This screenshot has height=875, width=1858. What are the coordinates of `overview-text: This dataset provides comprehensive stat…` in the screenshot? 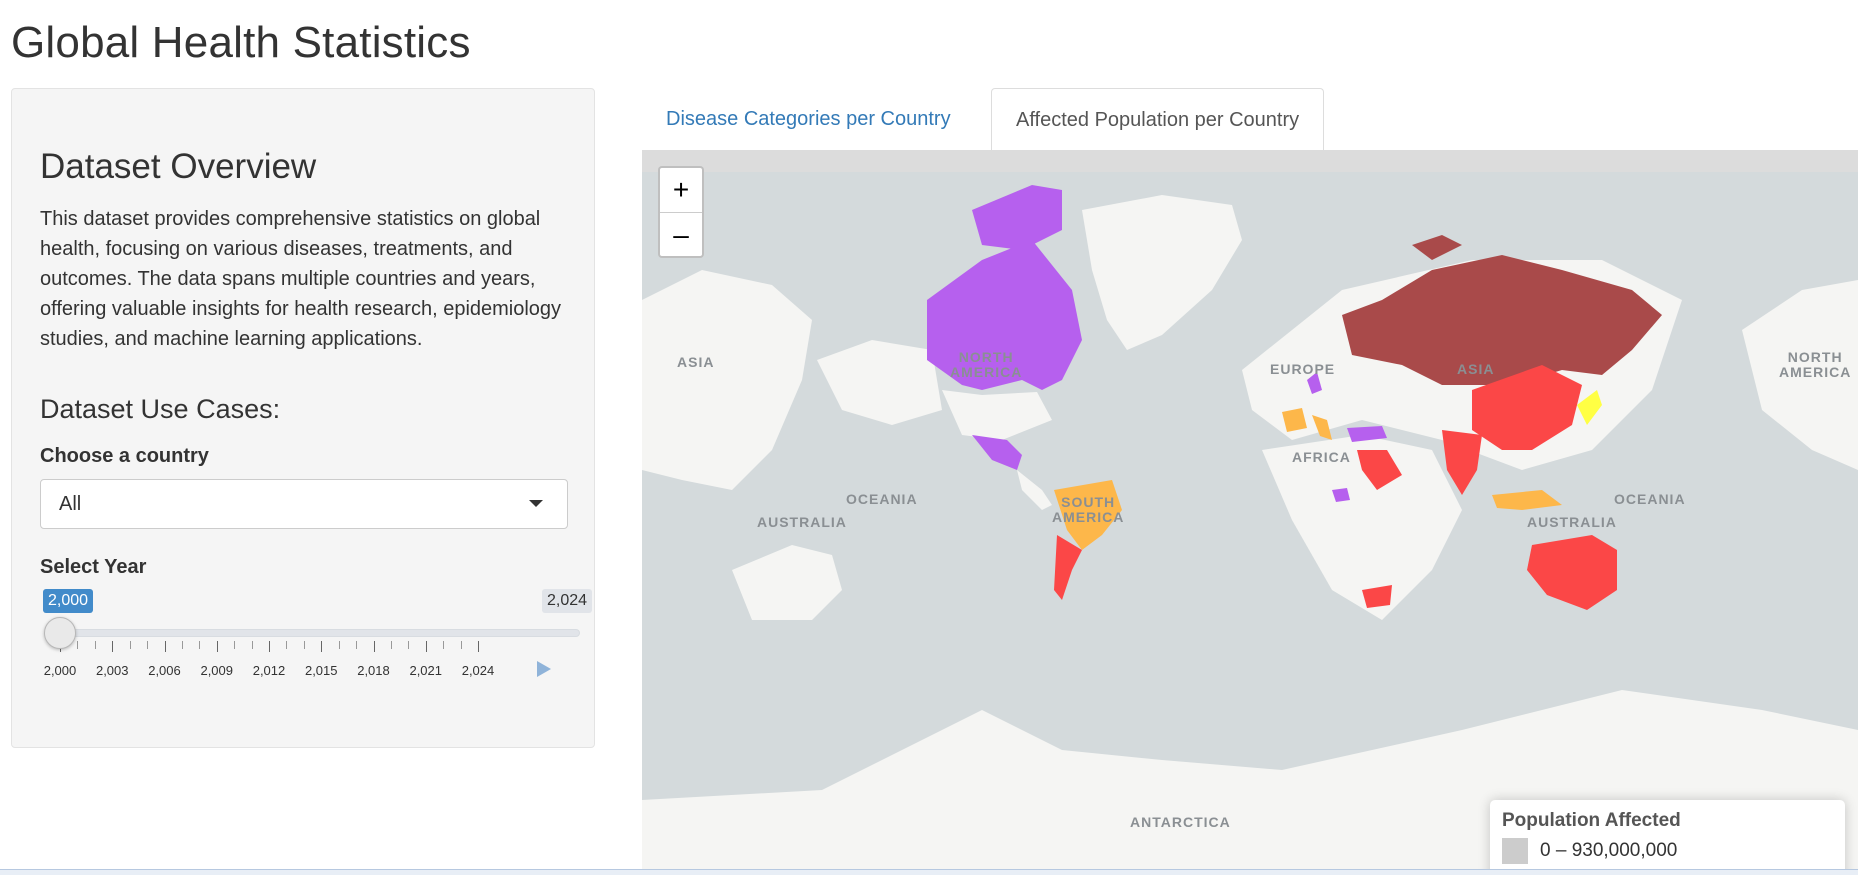 It's located at (301, 279).